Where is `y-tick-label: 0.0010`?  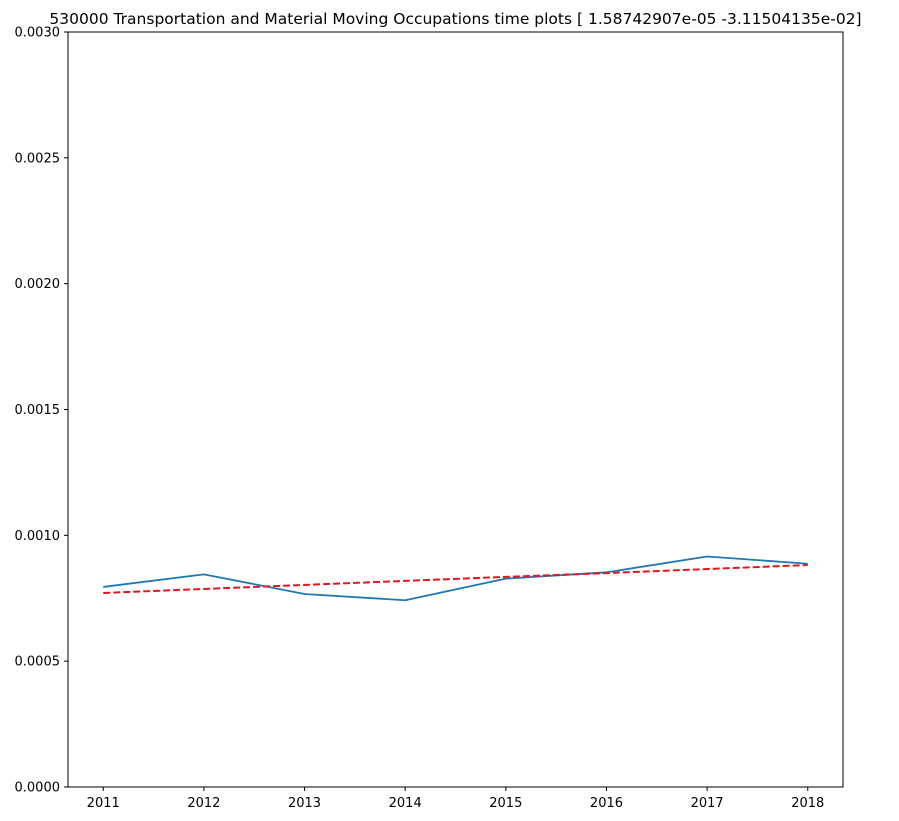
y-tick-label: 0.0010 is located at coordinates (38, 536).